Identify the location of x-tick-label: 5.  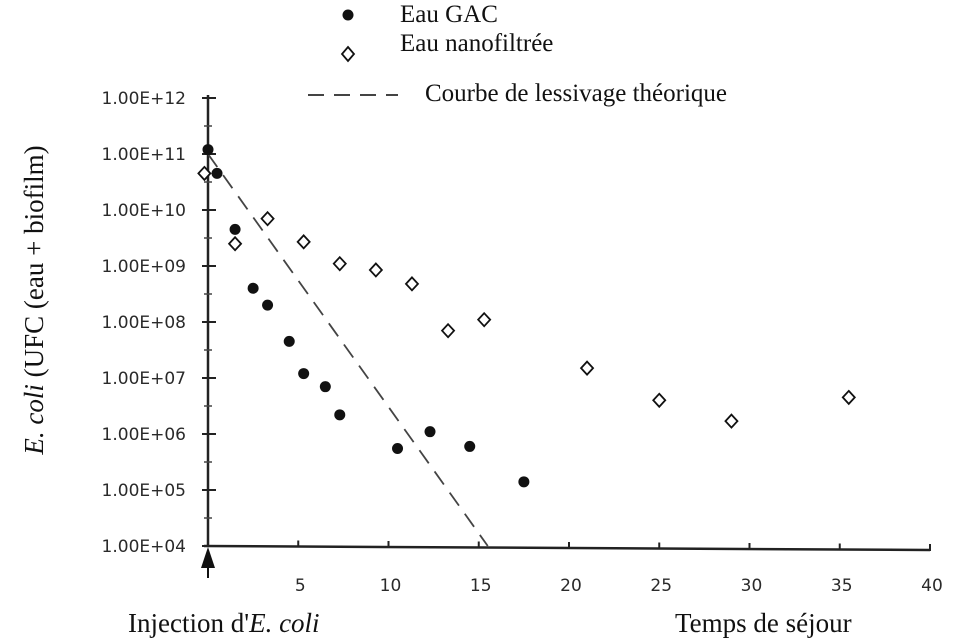
(300, 586).